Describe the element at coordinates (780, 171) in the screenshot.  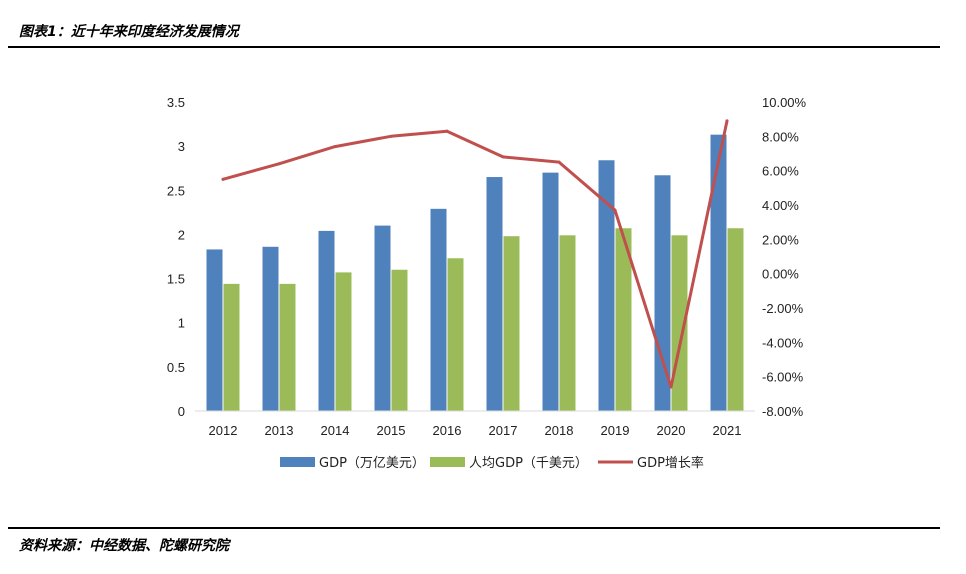
I see `right-axis-tick: 6.00%` at that location.